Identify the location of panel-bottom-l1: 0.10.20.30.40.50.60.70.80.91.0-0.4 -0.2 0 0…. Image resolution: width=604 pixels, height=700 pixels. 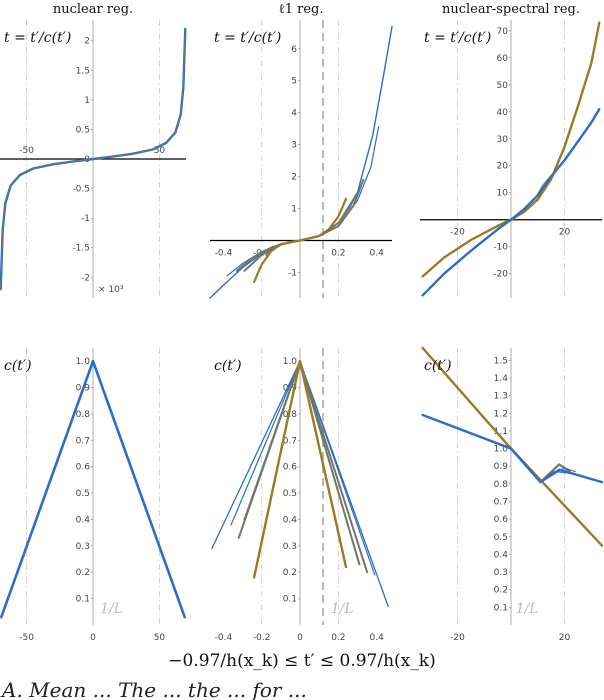
(300, 495).